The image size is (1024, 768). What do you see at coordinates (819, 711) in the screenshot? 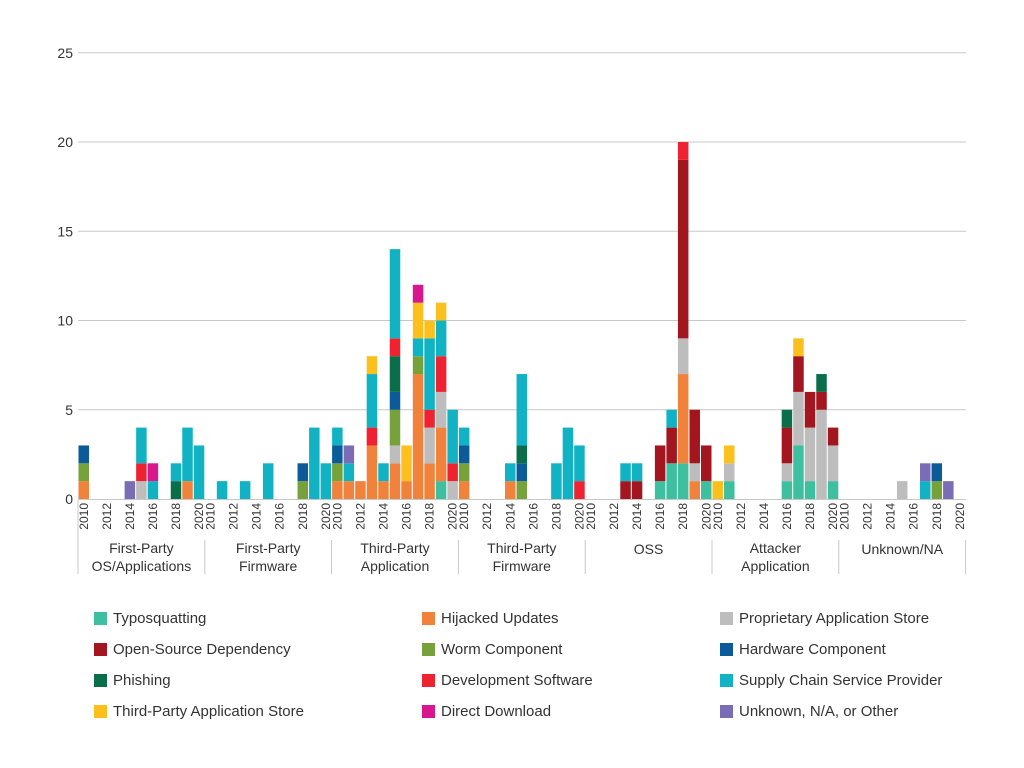
I see `legend-label: Unknown, N/A, or Other` at bounding box center [819, 711].